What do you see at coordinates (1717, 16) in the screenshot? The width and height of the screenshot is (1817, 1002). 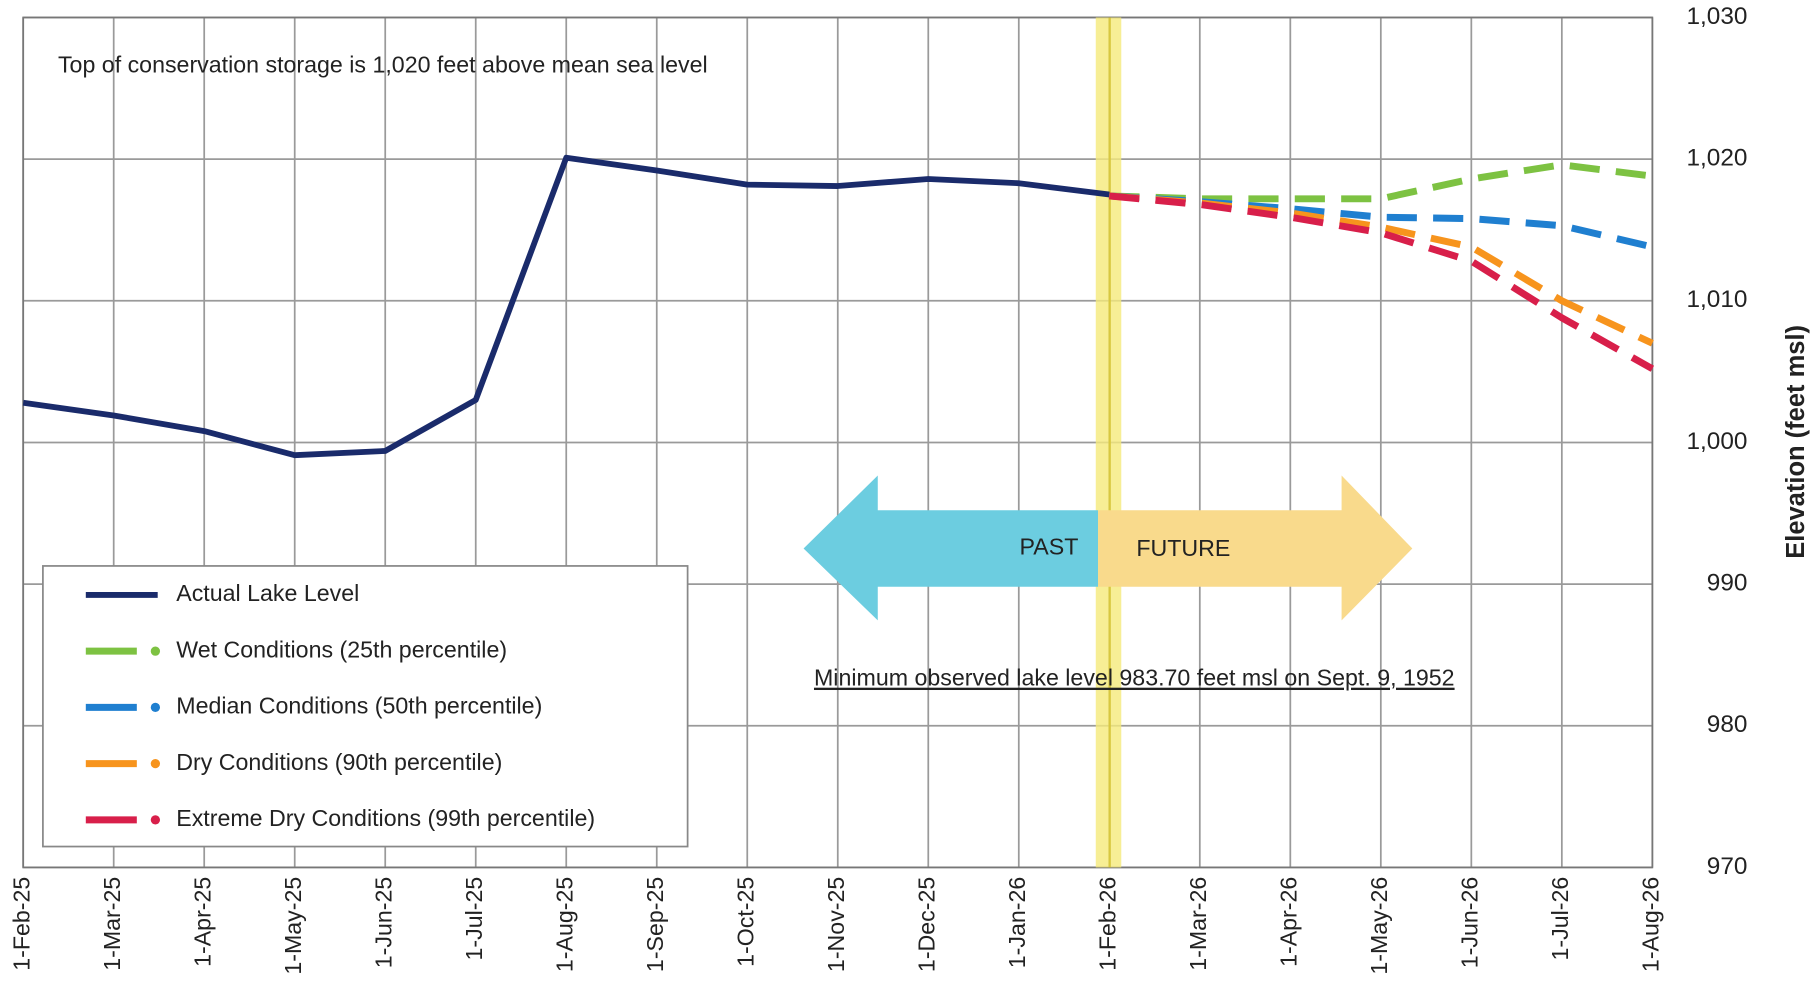 I see `y-tick-label: 1,030` at bounding box center [1717, 16].